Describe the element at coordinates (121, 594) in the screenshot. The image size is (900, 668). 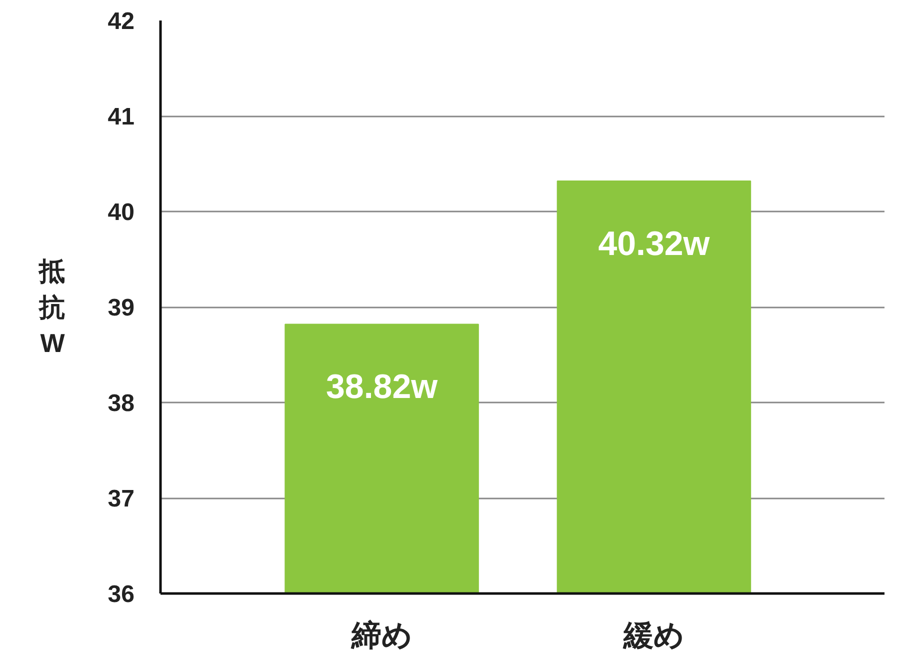
I see `y-tick-label: 36` at that location.